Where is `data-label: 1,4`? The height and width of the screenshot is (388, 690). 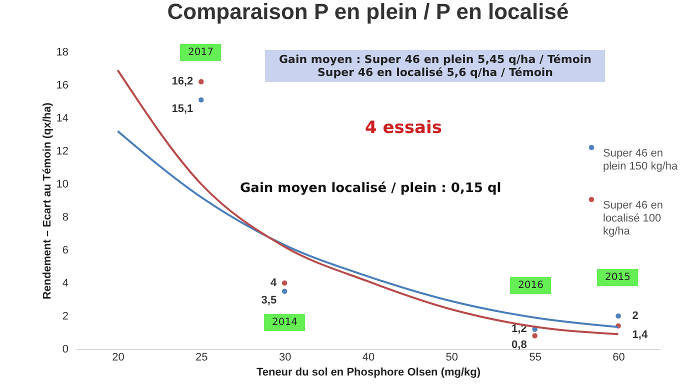 data-label: 1,4 is located at coordinates (640, 334).